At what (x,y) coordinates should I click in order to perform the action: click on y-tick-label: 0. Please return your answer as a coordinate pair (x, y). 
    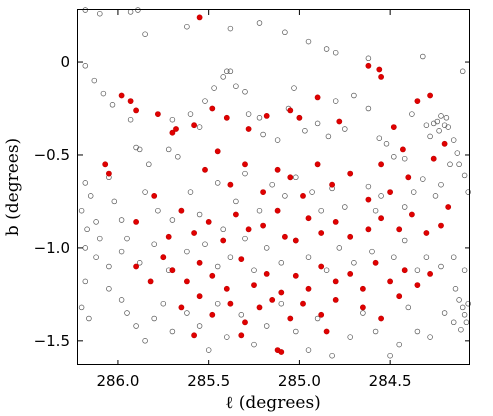
    Looking at the image, I should click on (65, 62).